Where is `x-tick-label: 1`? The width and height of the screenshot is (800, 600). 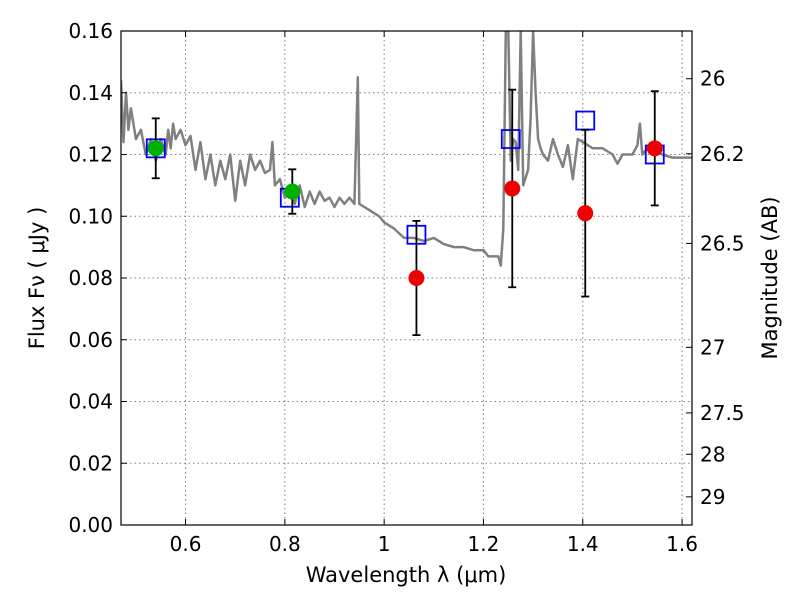 x-tick-label: 1 is located at coordinates (384, 544).